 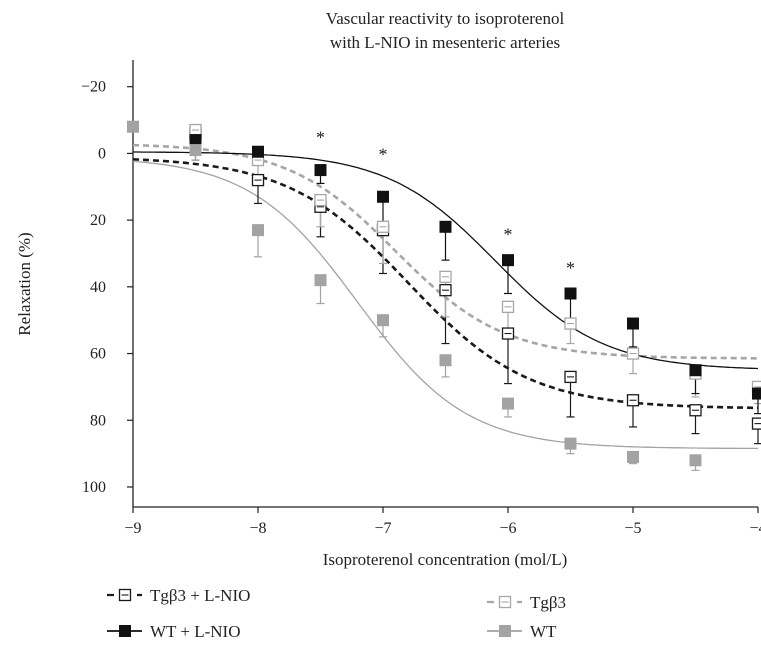 I want to click on x-tick-label: −5, so click(x=632, y=528).